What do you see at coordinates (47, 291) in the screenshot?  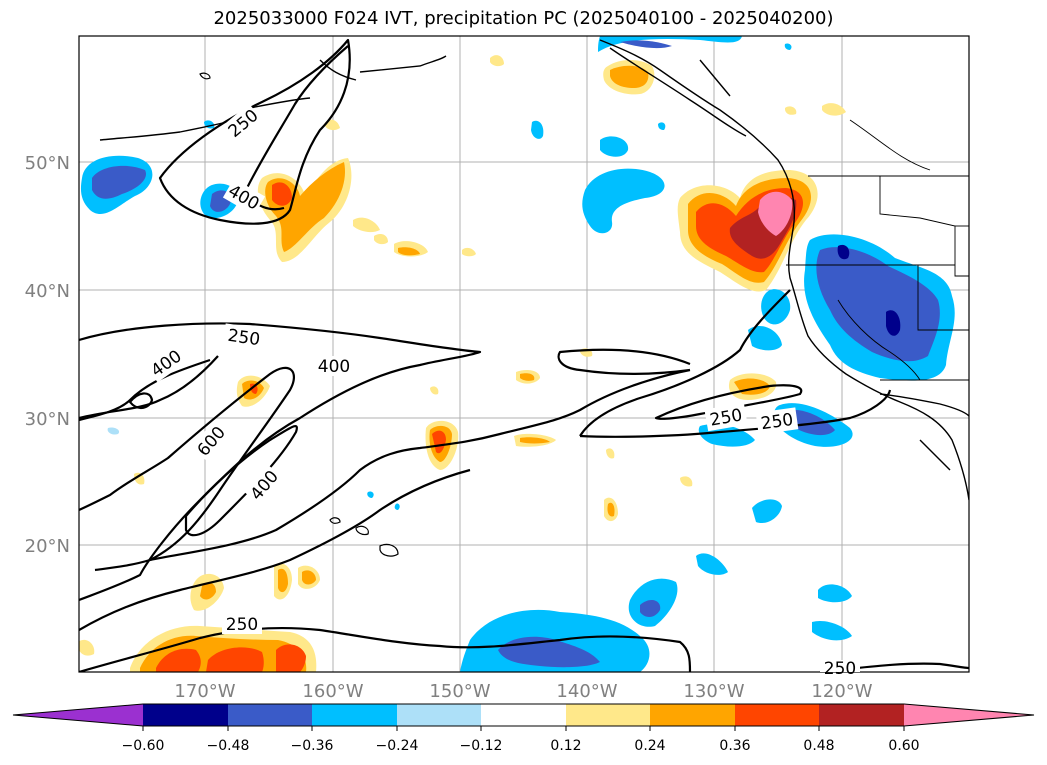 I see `lat-label: 40°N` at bounding box center [47, 291].